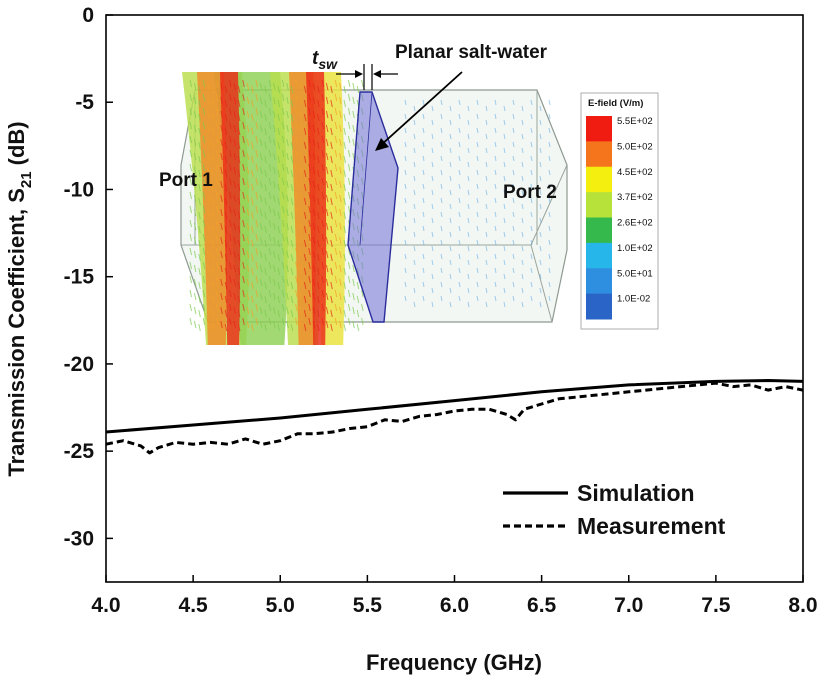 The image size is (827, 681). Describe the element at coordinates (88, 277) in the screenshot. I see `y-axis-ticks: 0 -5 -10 -15 -20 -25 -30` at that location.